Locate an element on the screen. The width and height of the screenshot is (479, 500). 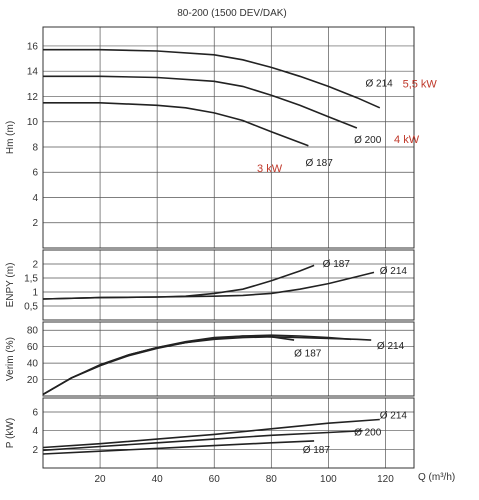
y-tick-label: 10 is located at coordinates (33, 122).